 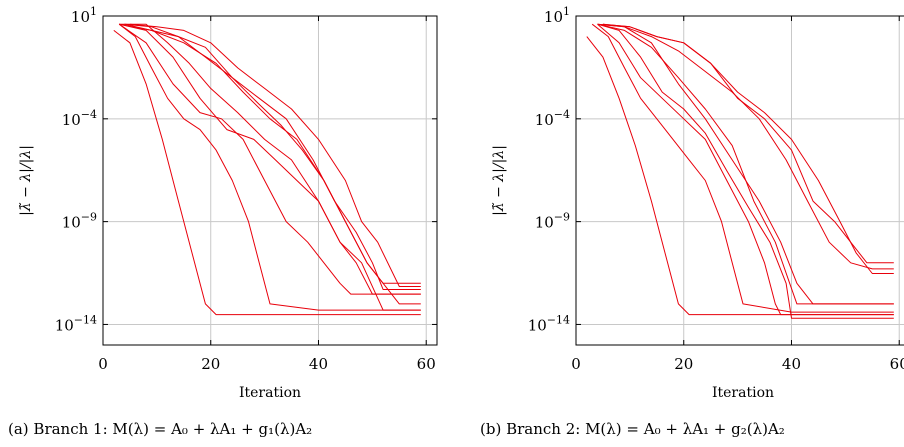 What do you see at coordinates (632, 429) in the screenshot?
I see `subfigure-caption: (b) Branch 2: M(λ) = A₀ + λA₁ + g₂(λ)A₂` at bounding box center [632, 429].